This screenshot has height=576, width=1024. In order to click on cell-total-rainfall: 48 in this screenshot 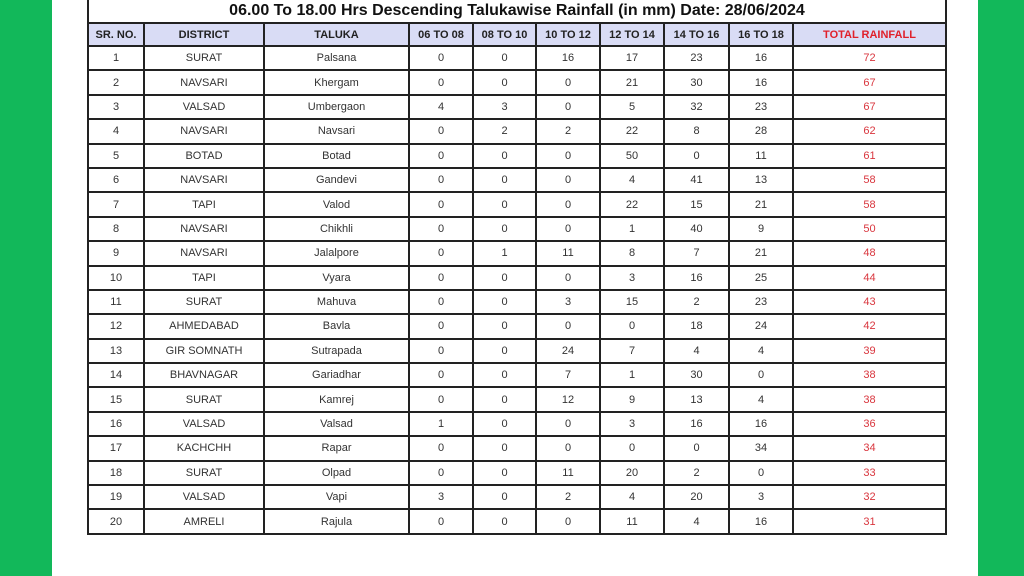, I will do `click(869, 253)`.